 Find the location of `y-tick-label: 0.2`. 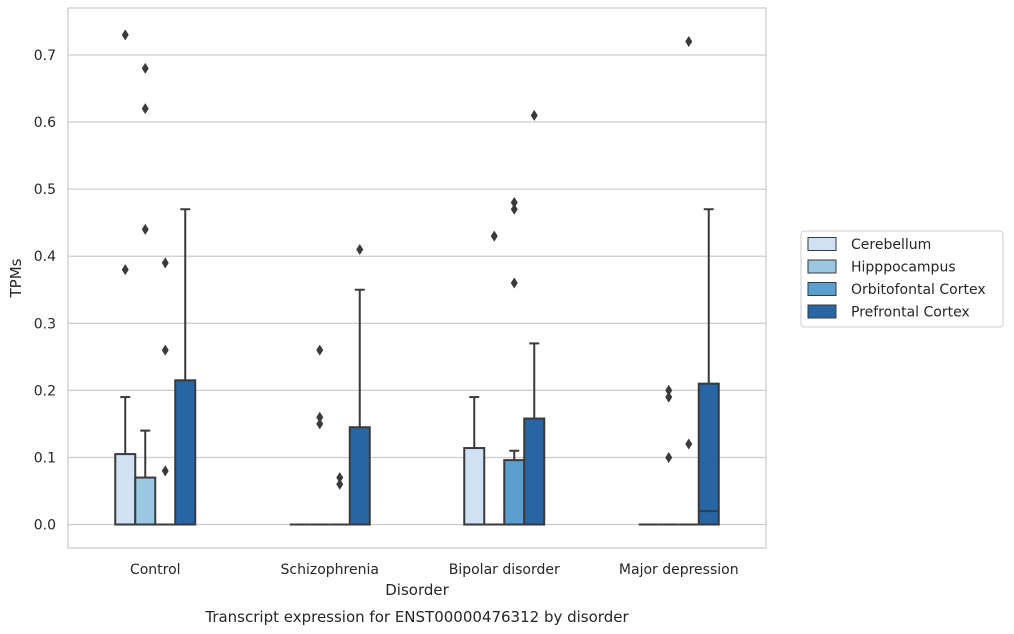

y-tick-label: 0.2 is located at coordinates (45, 391).